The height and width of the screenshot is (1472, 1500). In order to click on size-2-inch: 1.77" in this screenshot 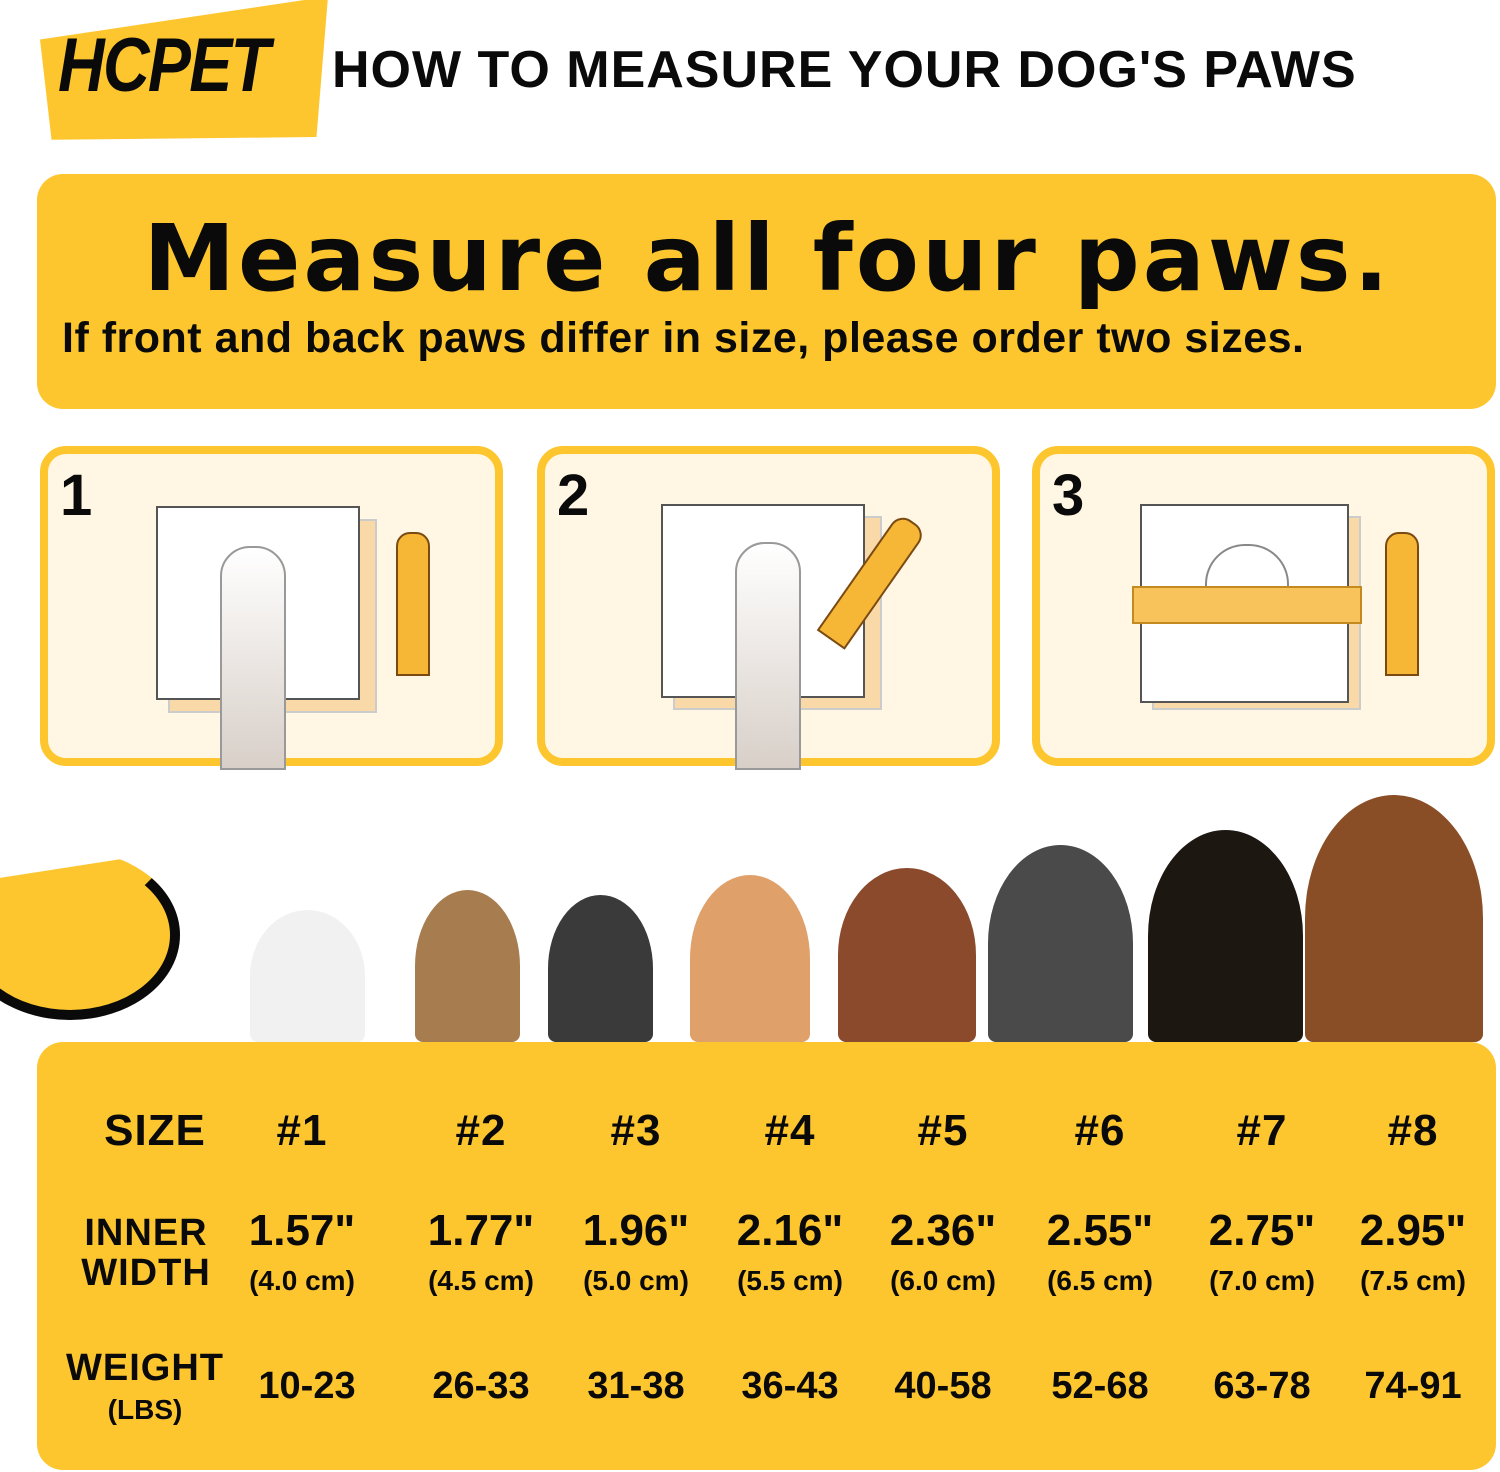, I will do `click(481, 1230)`.